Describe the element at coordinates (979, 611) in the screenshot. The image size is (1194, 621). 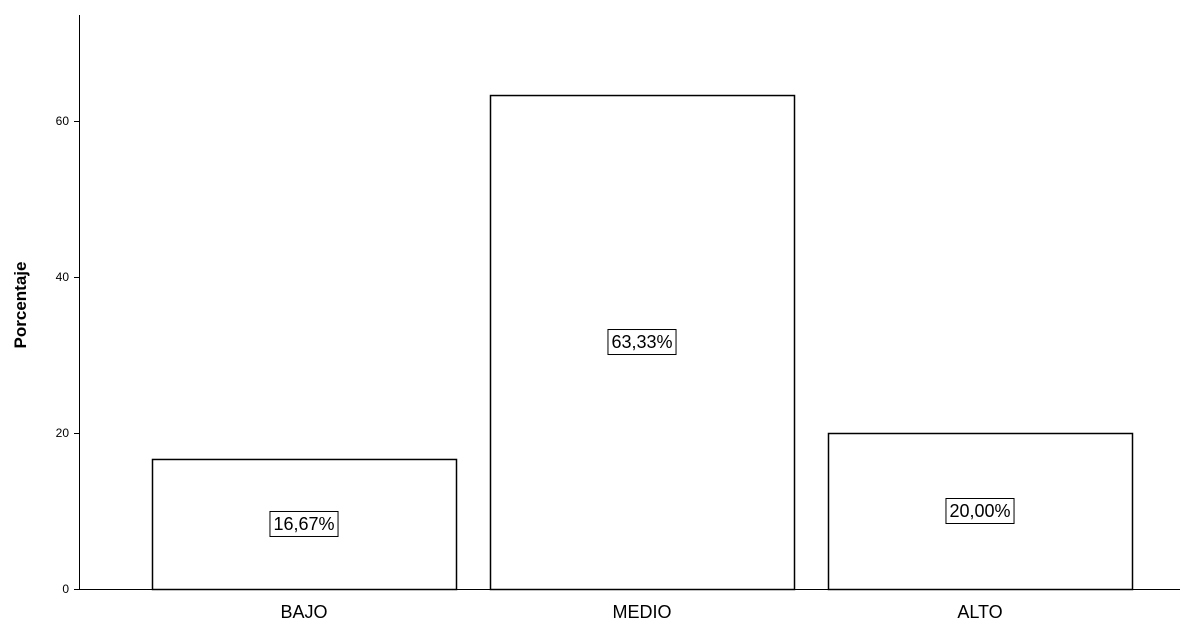
I see `x-category-label: ALTO` at that location.